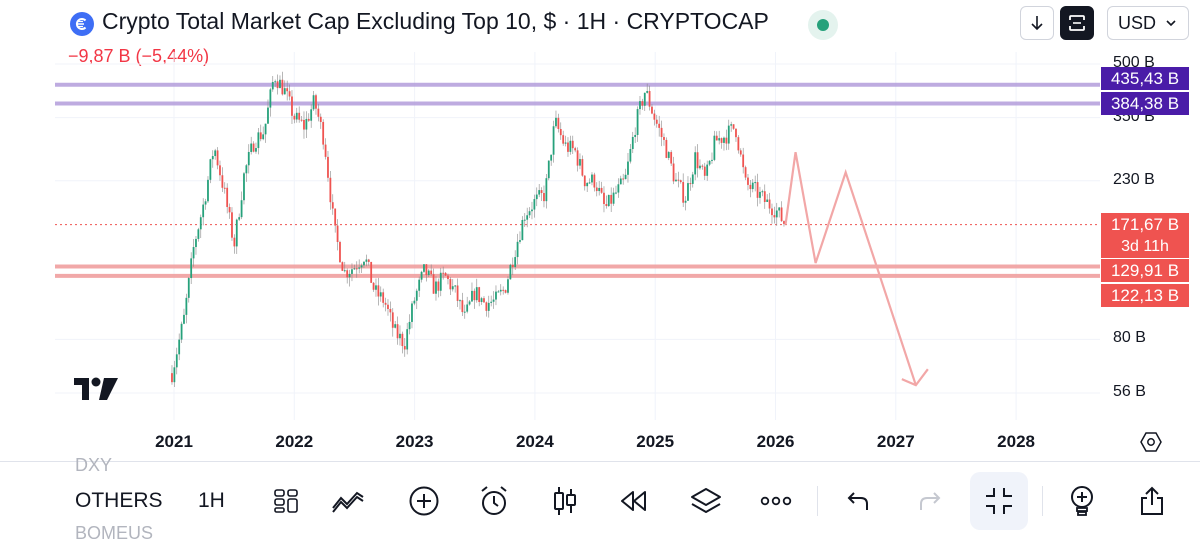 Image resolution: width=1200 pixels, height=544 pixels. I want to click on candles-button, so click(565, 501).